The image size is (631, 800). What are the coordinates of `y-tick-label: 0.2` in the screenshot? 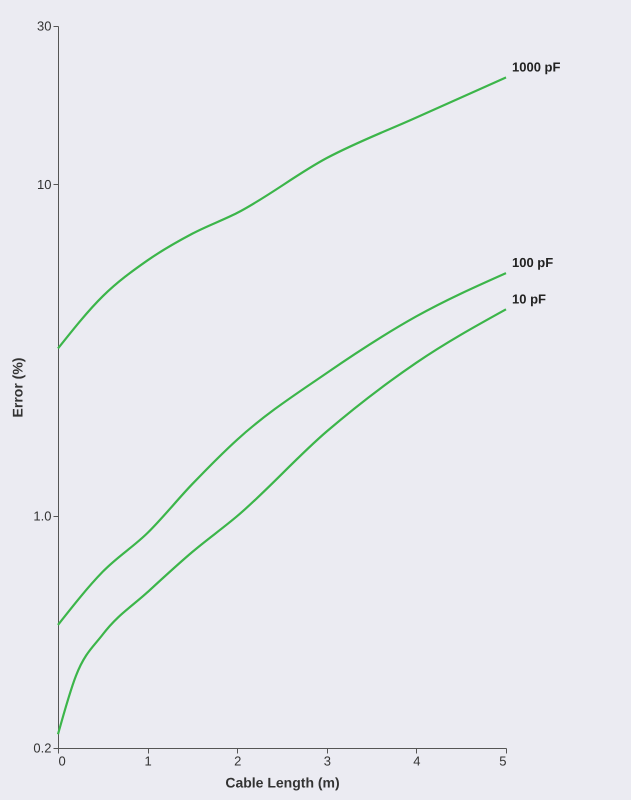 It's located at (42, 748).